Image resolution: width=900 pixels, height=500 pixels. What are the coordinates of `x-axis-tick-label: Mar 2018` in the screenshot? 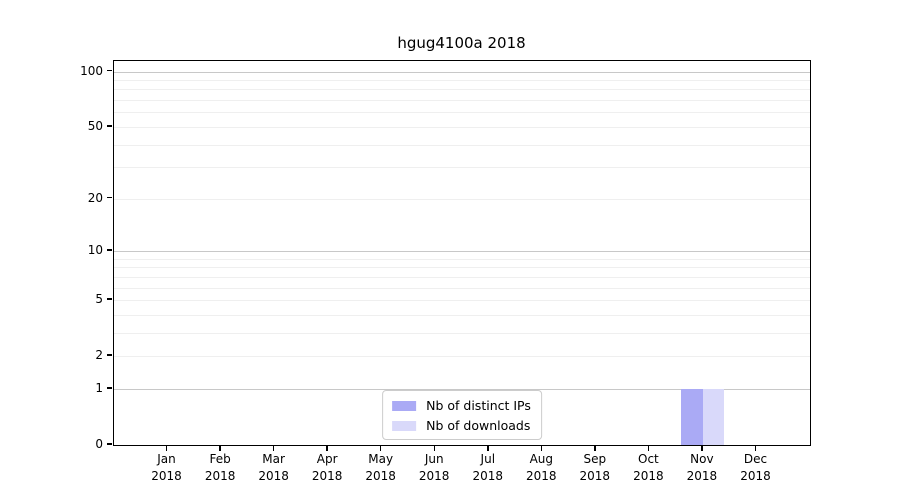 It's located at (274, 468).